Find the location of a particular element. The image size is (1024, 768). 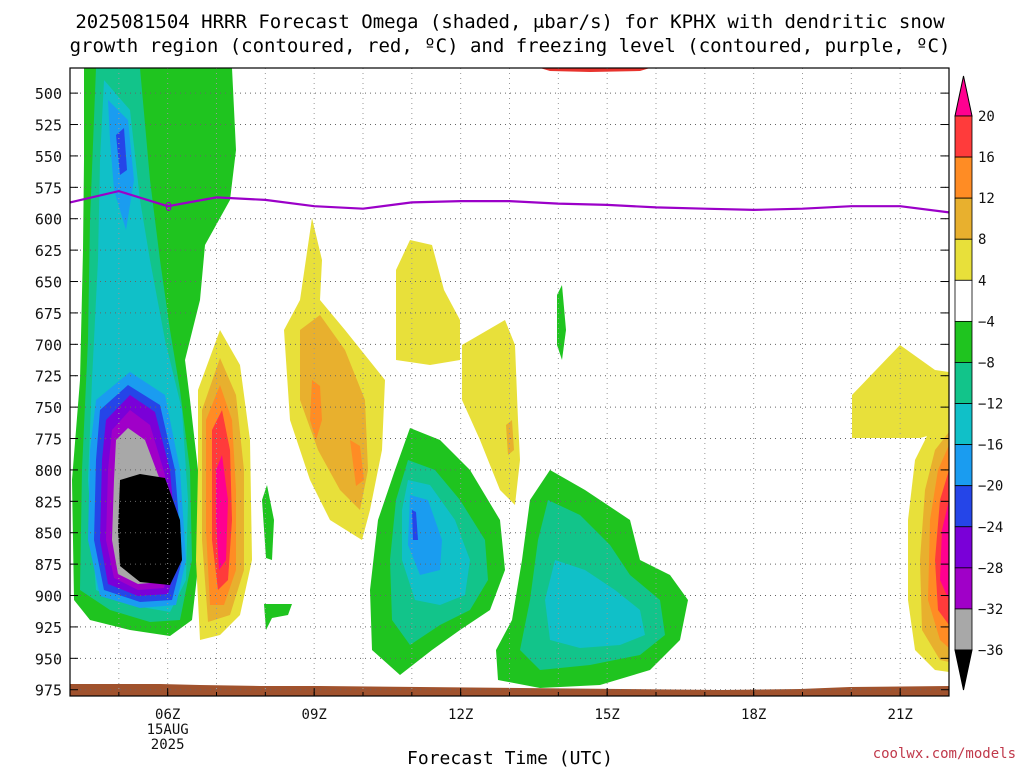

y-tick-label-825: 825 is located at coordinates (48, 502).